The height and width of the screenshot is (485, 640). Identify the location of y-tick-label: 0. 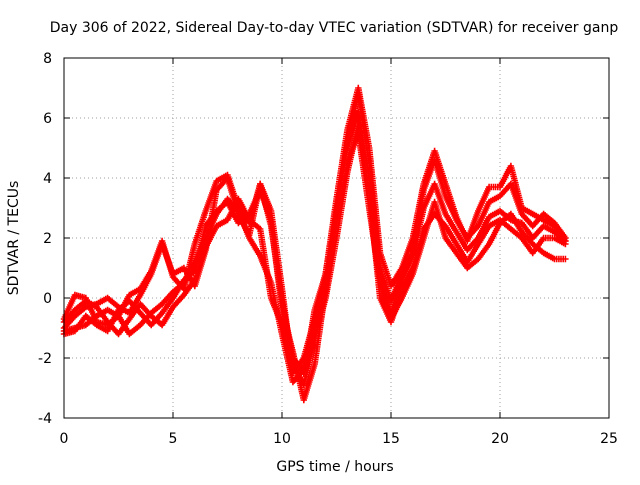
(47, 299).